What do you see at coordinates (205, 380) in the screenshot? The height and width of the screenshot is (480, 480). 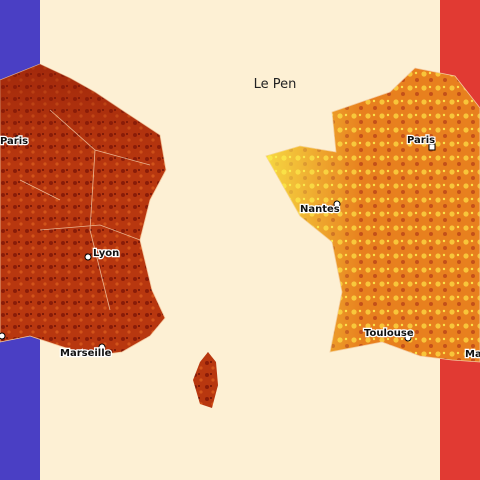 I see `corsica` at bounding box center [205, 380].